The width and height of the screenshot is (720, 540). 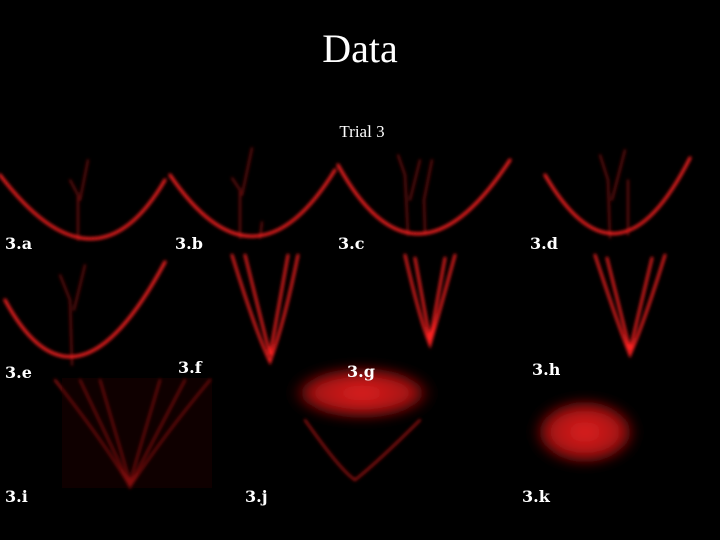 I want to click on image-h, so click(x=630, y=306).